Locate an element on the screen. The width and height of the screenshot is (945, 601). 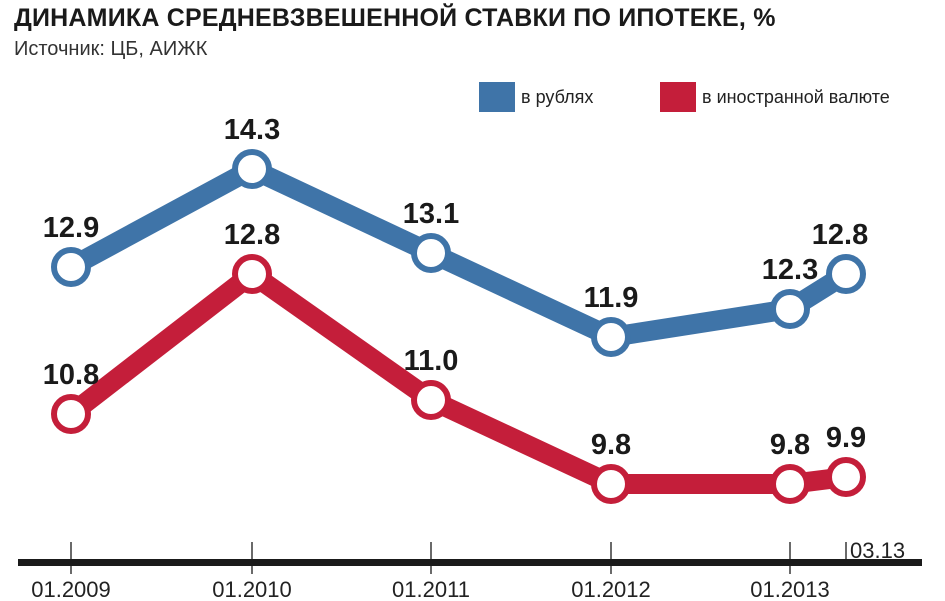
x-tick-label: 01.2013 is located at coordinates (790, 589).